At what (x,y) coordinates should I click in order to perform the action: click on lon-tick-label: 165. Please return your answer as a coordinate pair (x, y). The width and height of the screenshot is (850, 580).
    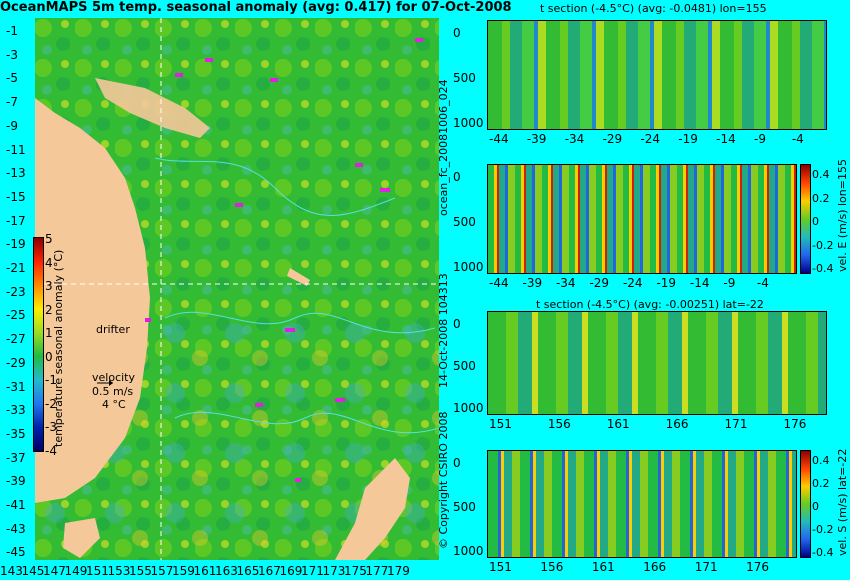
    Looking at the image, I should click on (248, 571).